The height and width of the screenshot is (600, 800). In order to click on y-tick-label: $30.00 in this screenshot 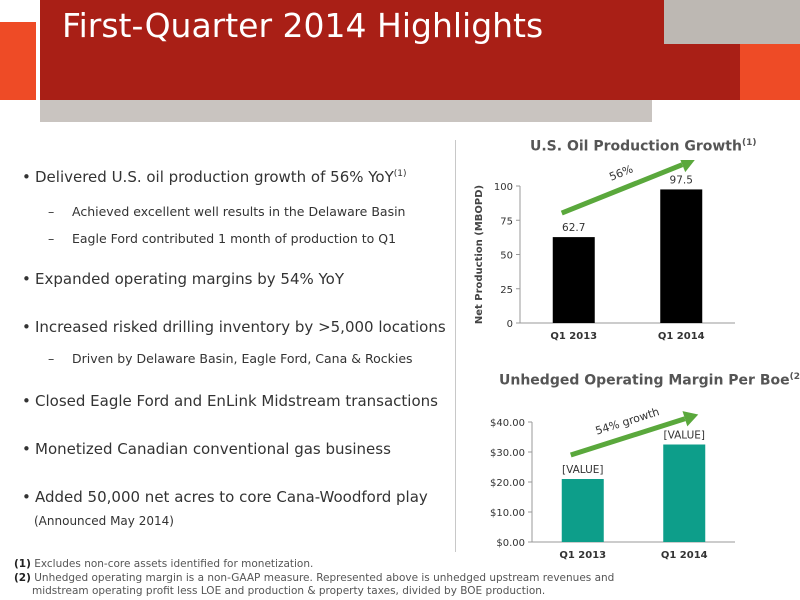, I will do `click(507, 453)`.